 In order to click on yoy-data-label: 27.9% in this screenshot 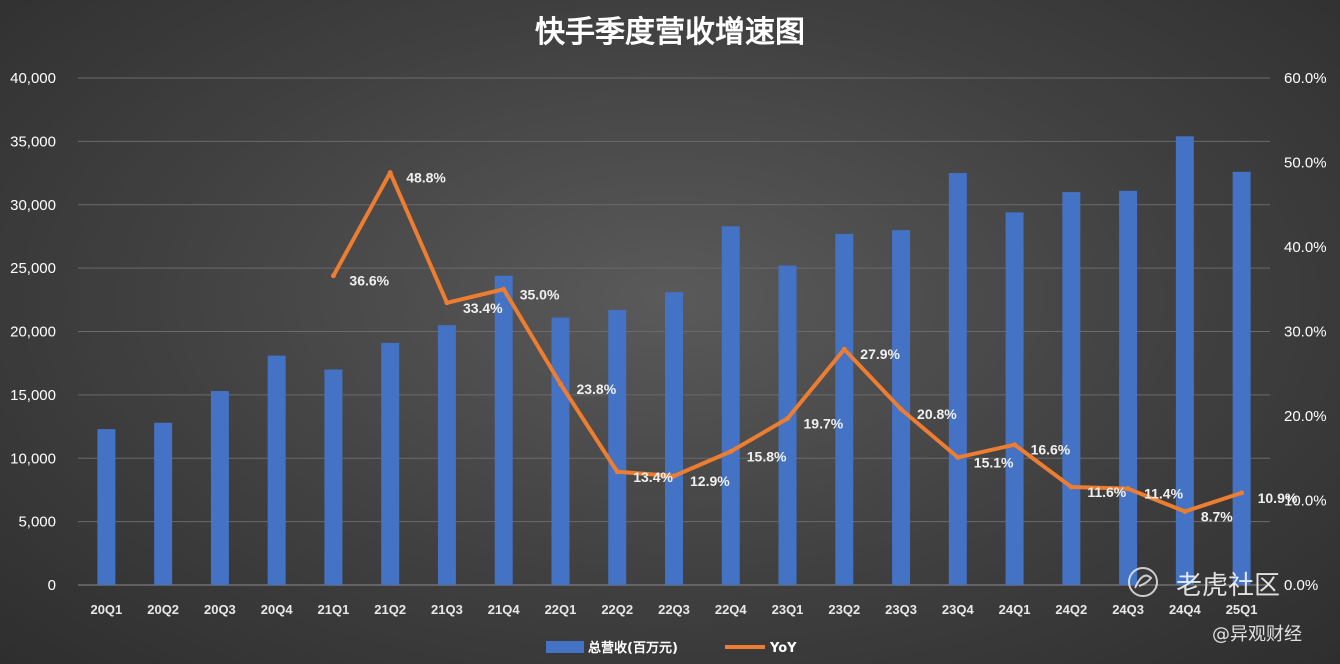, I will do `click(880, 354)`.